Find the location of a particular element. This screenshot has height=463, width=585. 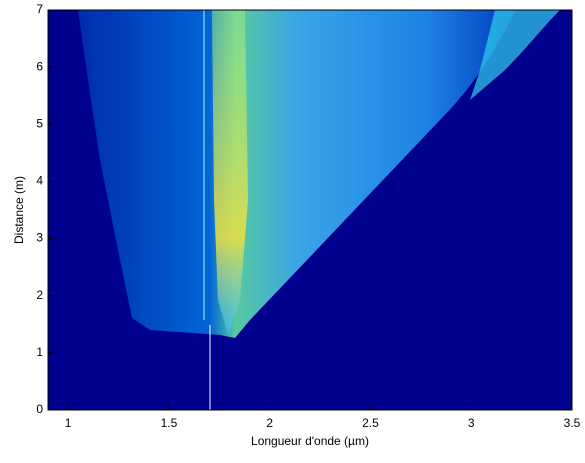

y-axis-label: Distance (m) is located at coordinates (19, 210).